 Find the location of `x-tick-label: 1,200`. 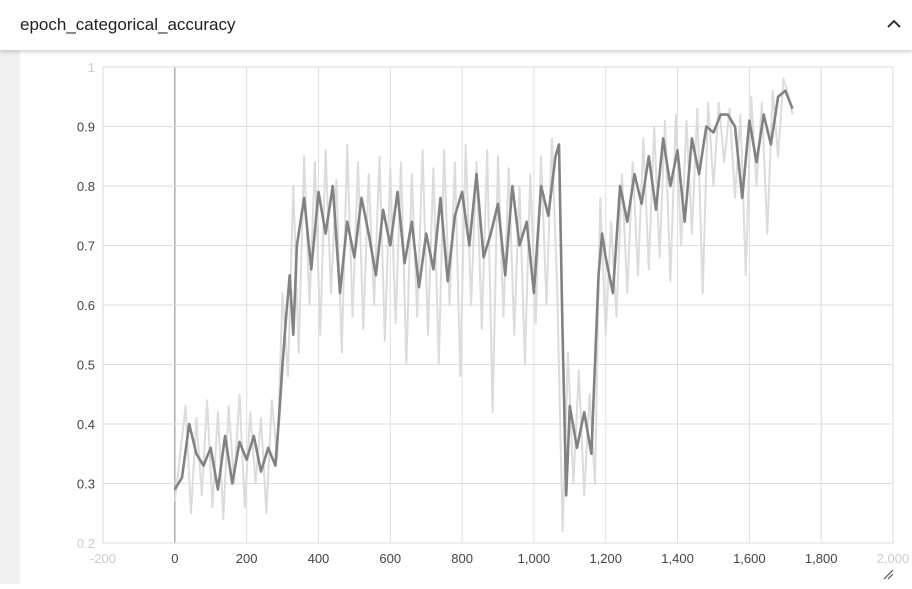

x-tick-label: 1,200 is located at coordinates (605, 558).